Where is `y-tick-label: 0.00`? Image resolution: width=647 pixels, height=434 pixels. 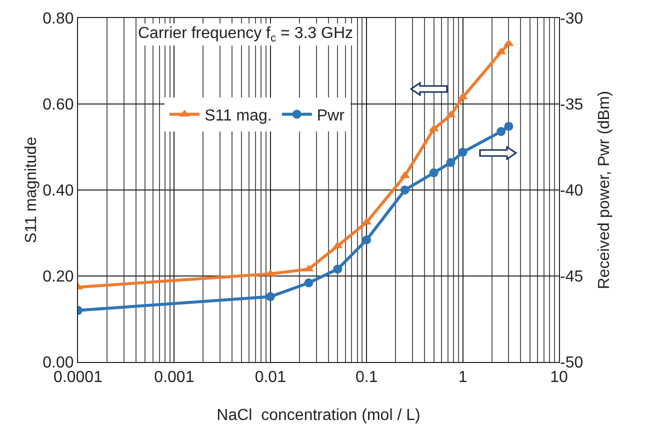 y-tick-label: 0.00 is located at coordinates (58, 363).